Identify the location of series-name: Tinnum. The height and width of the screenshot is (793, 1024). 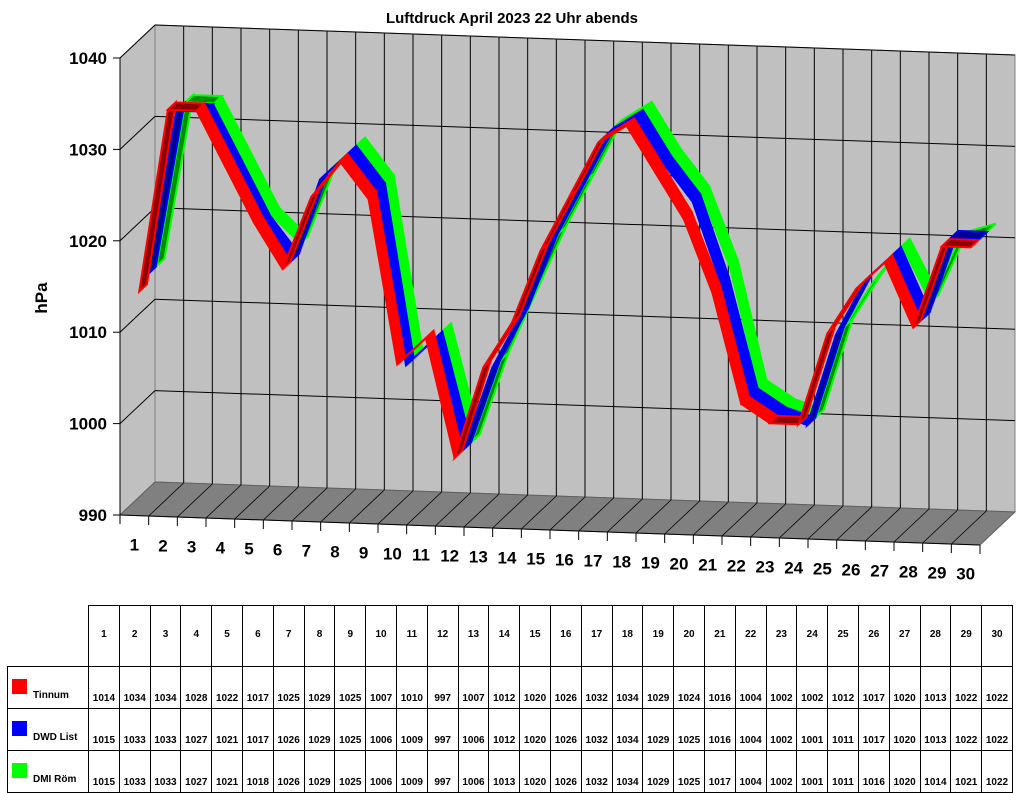
(51, 695).